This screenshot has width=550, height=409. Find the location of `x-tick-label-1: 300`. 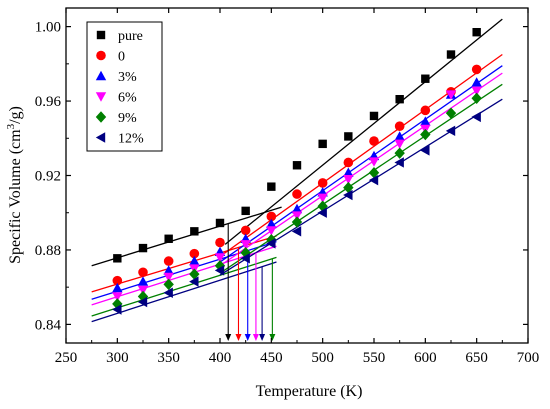

x-tick-label-1: 300 is located at coordinates (117, 358).